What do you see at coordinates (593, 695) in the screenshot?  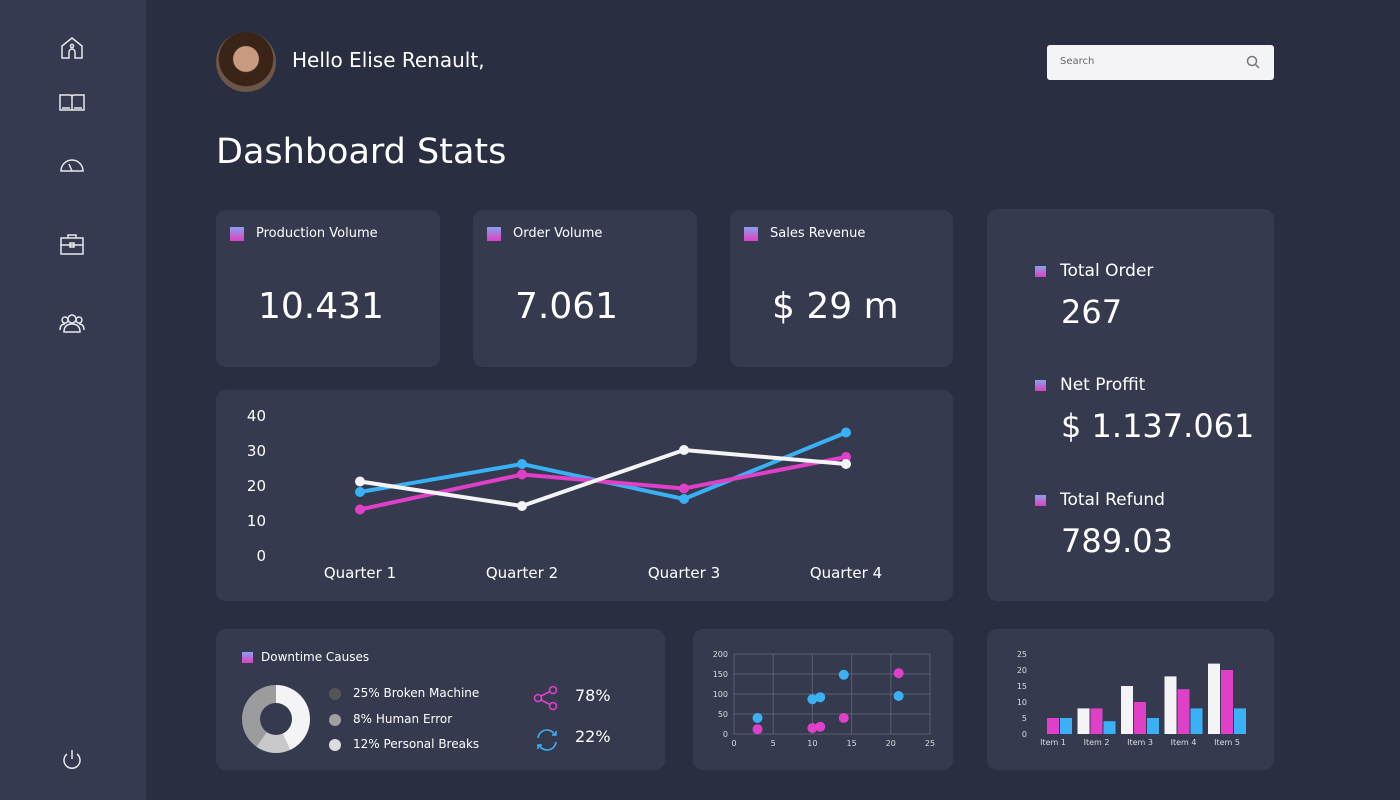 I see `share-percent: 78%` at bounding box center [593, 695].